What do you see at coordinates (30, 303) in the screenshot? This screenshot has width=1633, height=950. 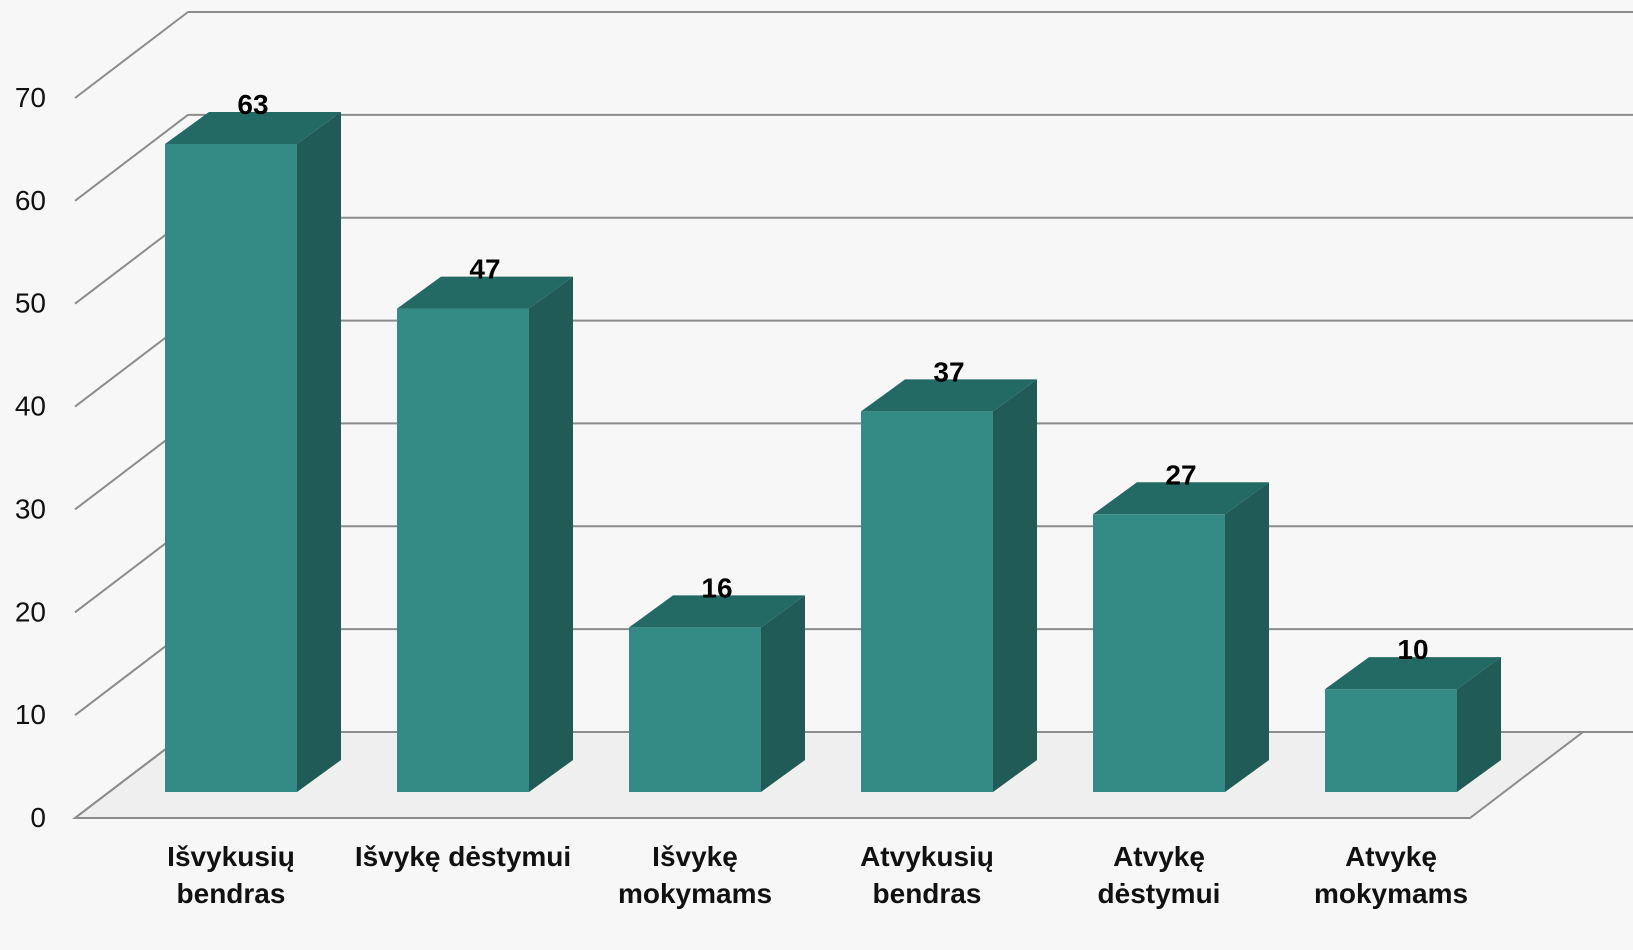 I see `y-tick-label: 50` at bounding box center [30, 303].